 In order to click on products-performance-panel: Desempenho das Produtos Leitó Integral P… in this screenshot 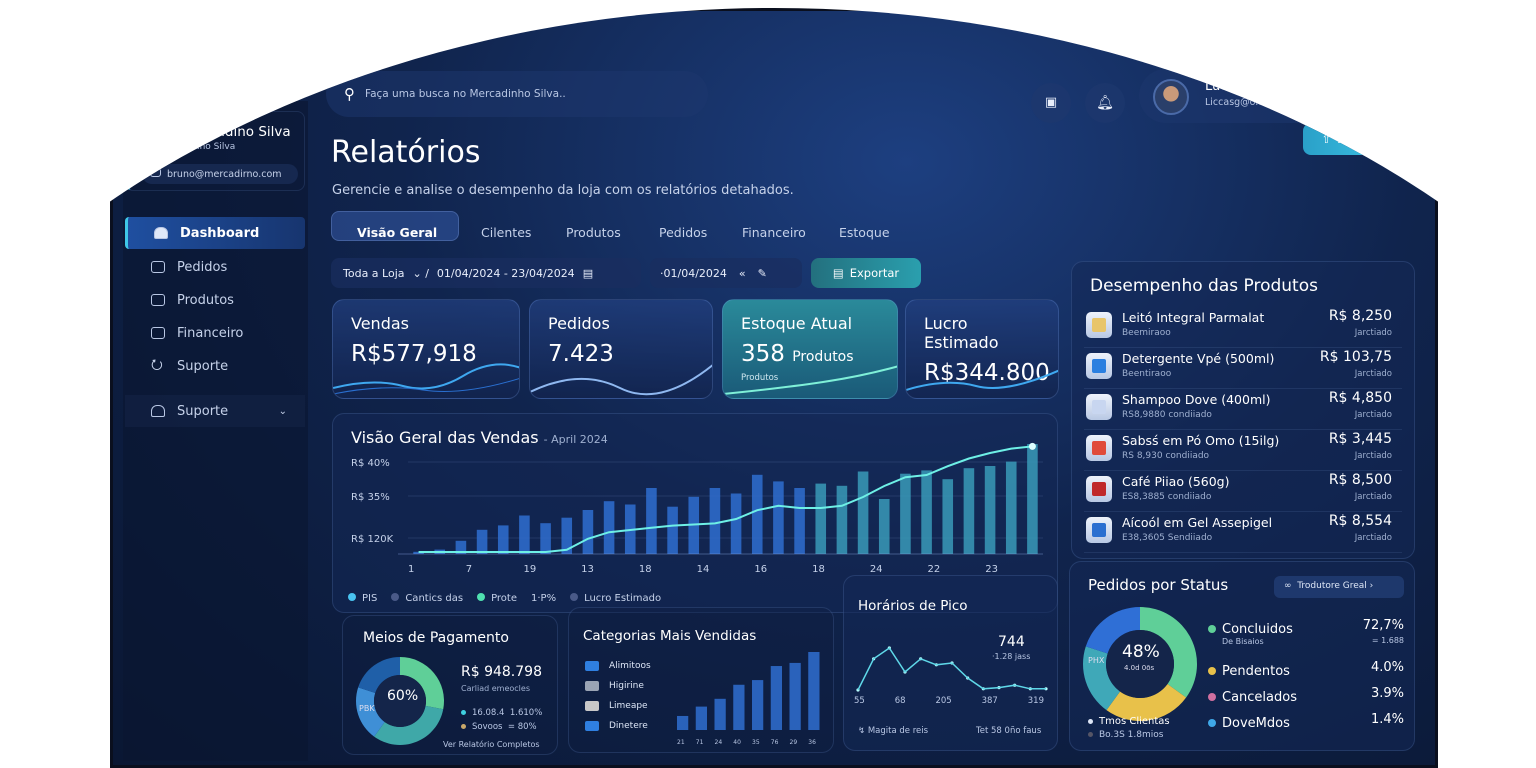, I will do `click(1243, 410)`.